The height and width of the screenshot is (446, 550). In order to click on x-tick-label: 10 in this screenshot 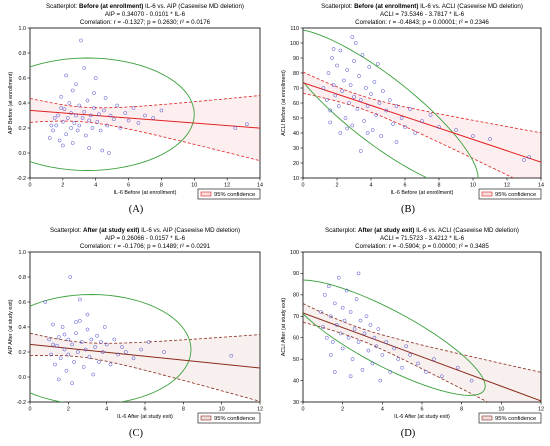, I will do `click(194, 186)`.